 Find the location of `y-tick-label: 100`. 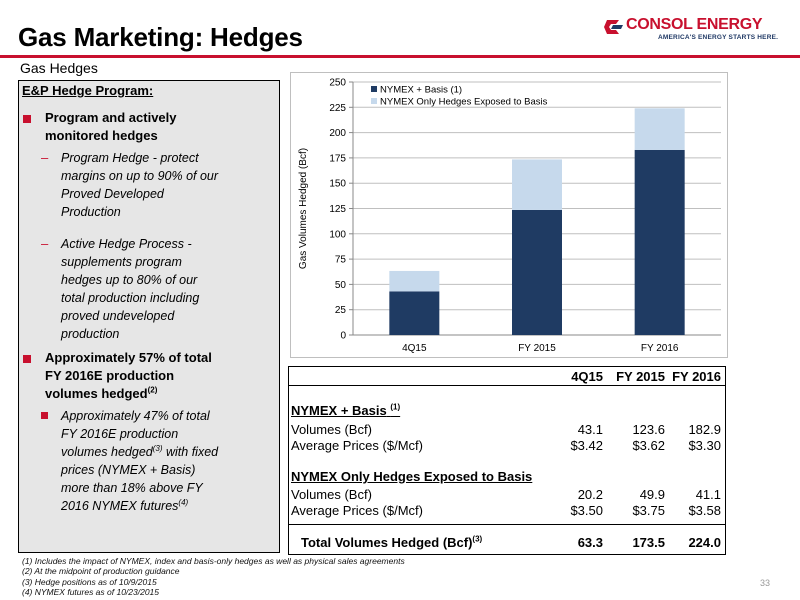

y-tick-label: 100 is located at coordinates (337, 234).